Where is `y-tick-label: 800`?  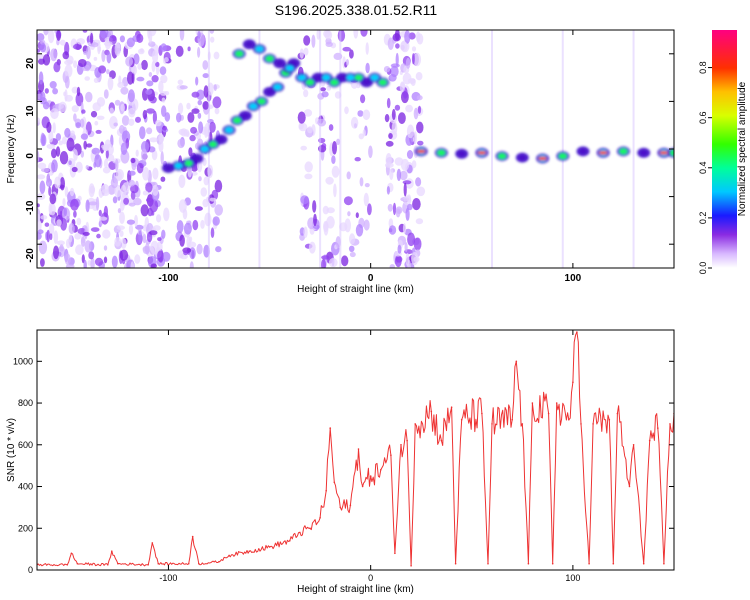
y-tick-label: 800 is located at coordinates (25, 403).